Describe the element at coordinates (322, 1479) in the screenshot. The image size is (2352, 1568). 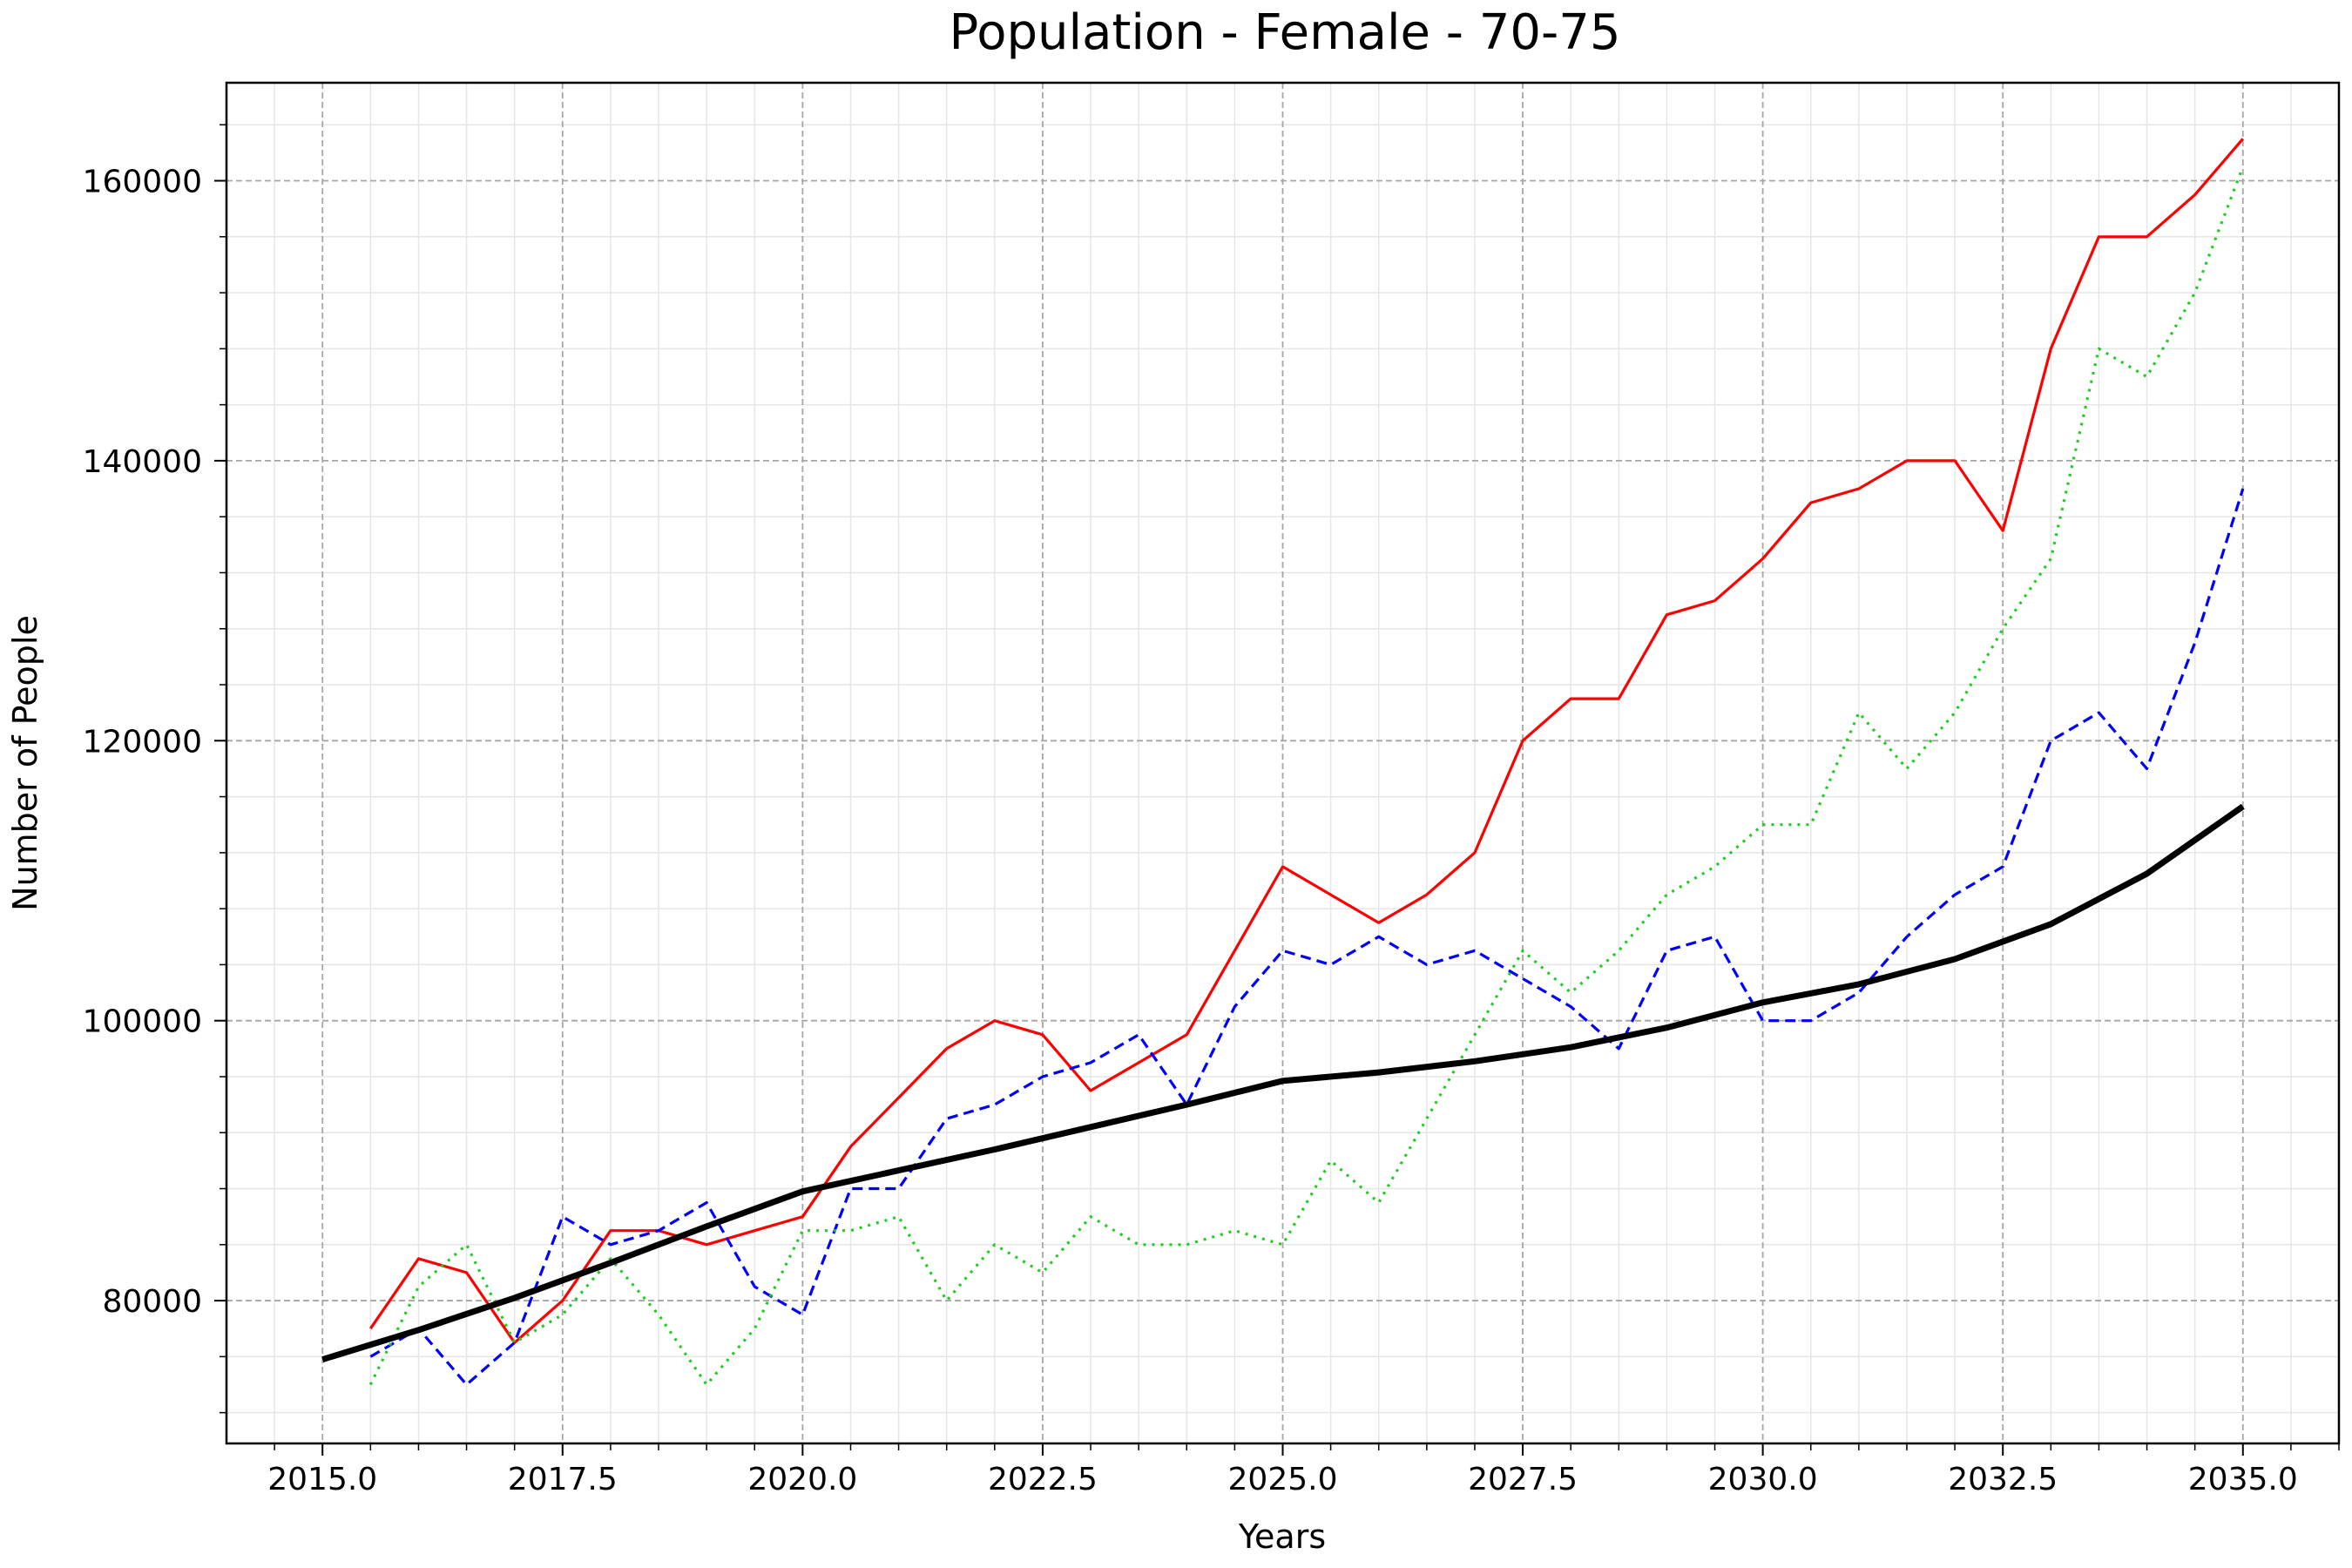
I see `x-tick-label: 2015.0` at that location.